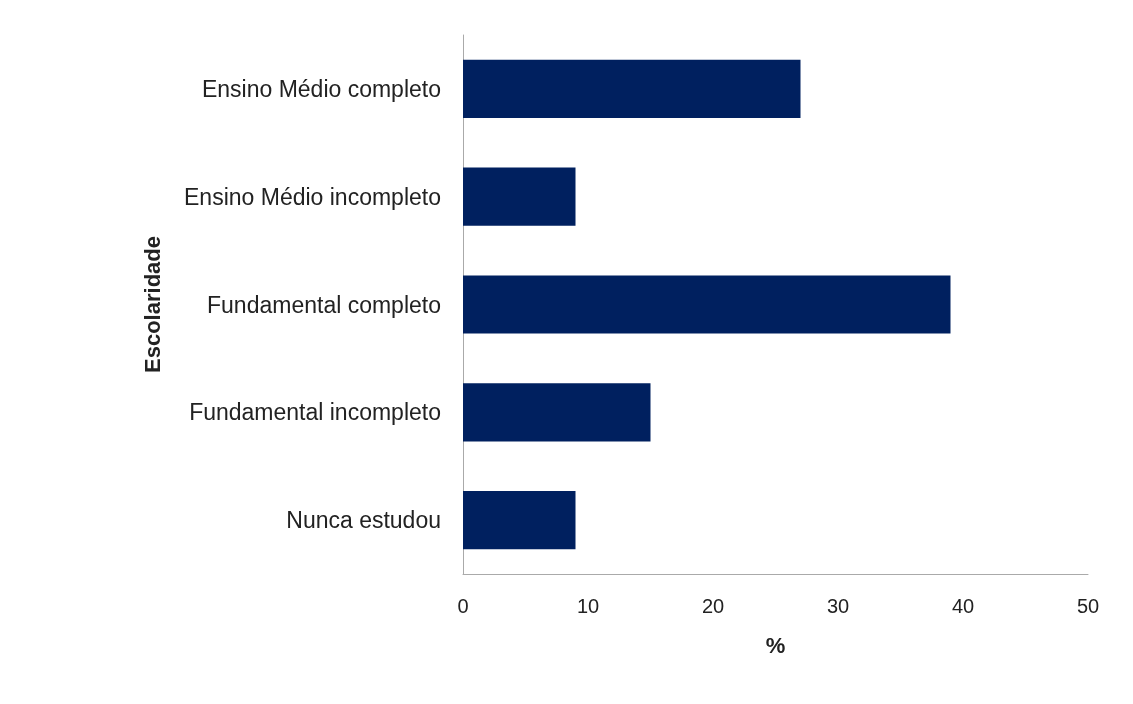  I want to click on y-axis-title: Escolaridade, so click(152, 304).